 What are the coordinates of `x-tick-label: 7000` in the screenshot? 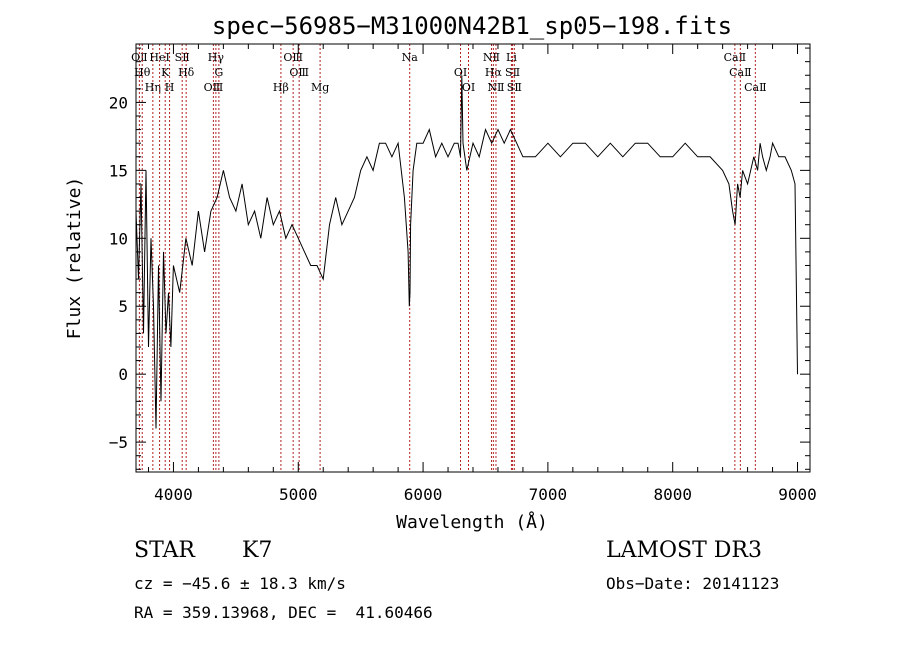 It's located at (548, 494).